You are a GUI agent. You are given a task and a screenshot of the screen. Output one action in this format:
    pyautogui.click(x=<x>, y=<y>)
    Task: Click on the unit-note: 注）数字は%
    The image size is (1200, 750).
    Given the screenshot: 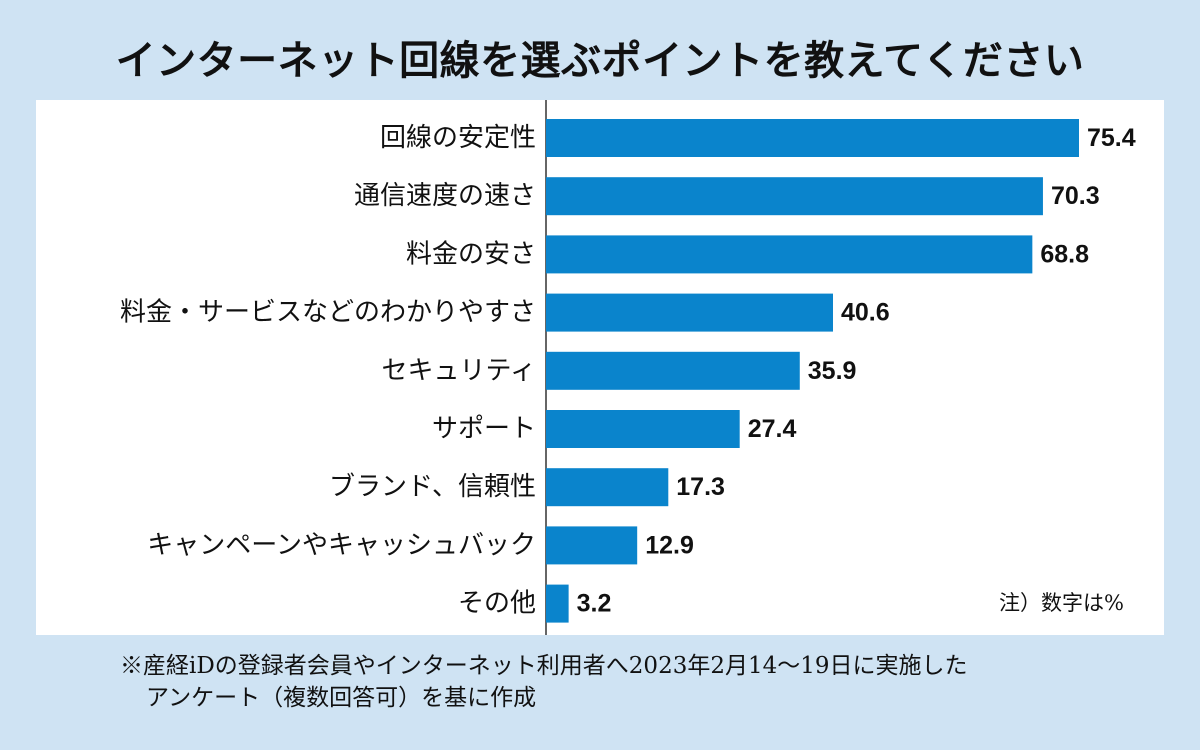 What is the action you would take?
    pyautogui.click(x=1061, y=603)
    